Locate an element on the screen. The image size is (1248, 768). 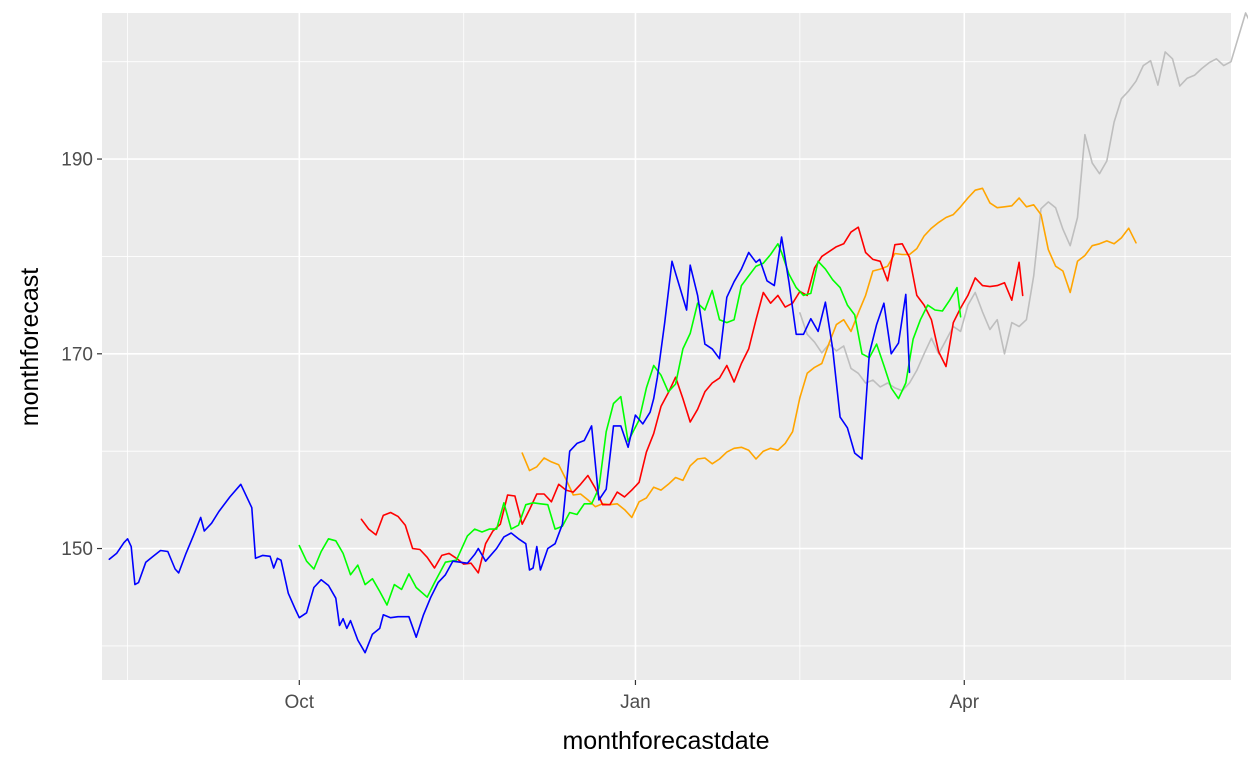
y-tick-label: 170 is located at coordinates (77, 354).